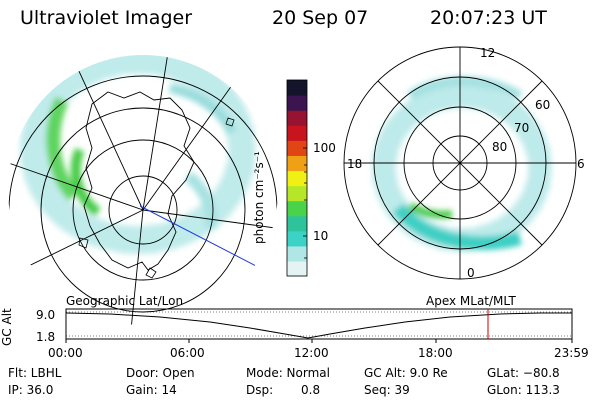  What do you see at coordinates (46, 337) in the screenshot?
I see `altitude-ytick-low: 1.8` at bounding box center [46, 337].